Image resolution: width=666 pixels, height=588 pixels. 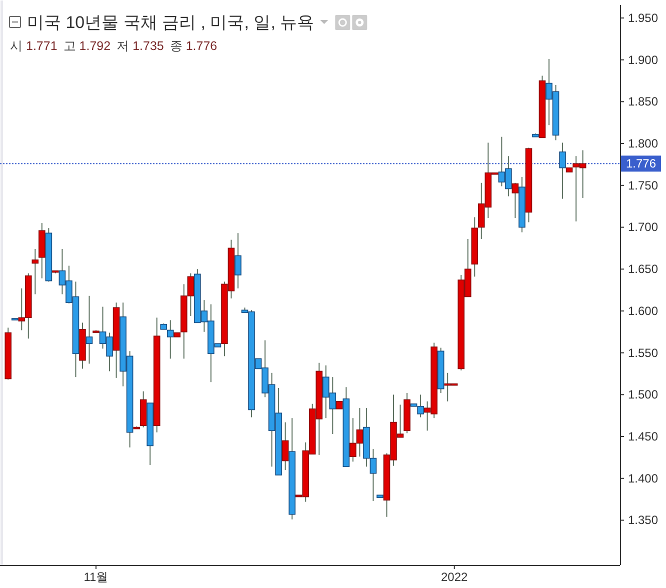 I want to click on y-tick-label: 1.800, so click(x=643, y=143).